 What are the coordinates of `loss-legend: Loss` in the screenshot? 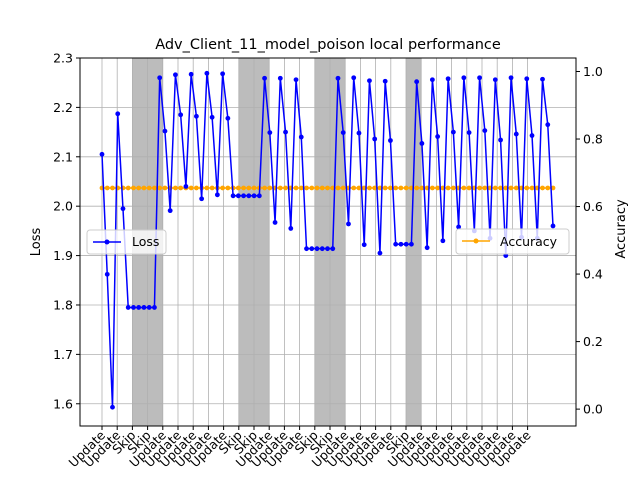 It's located at (126, 242).